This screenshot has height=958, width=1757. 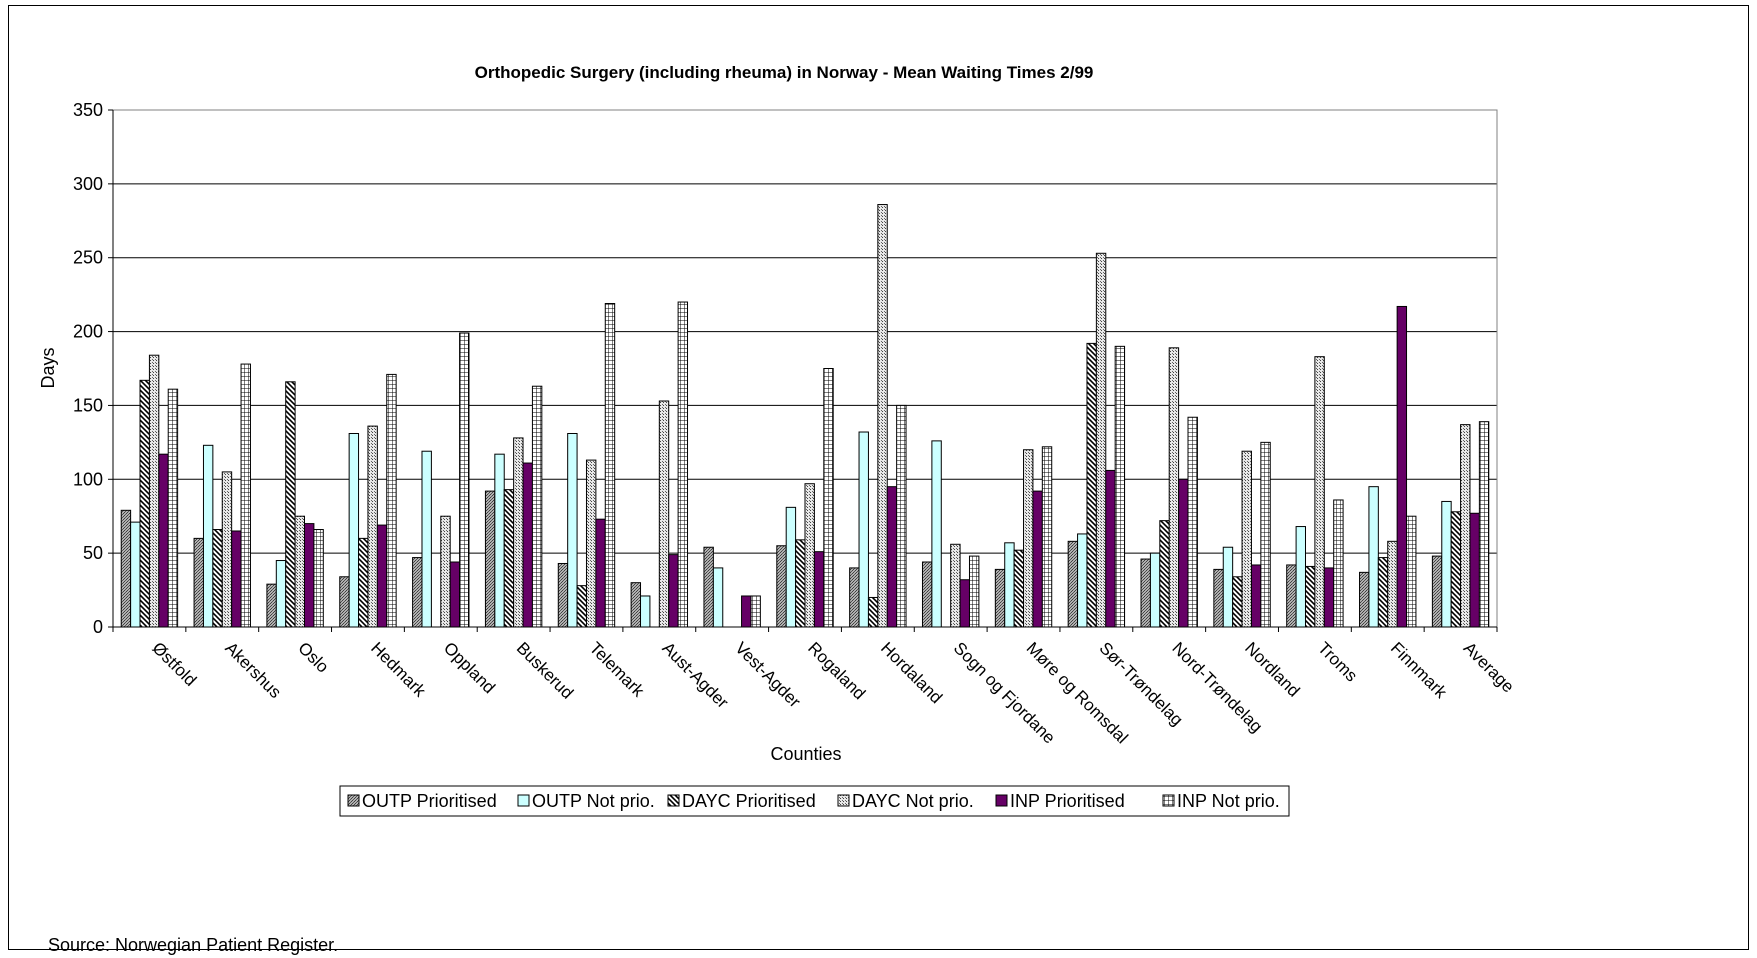 What do you see at coordinates (175, 664) in the screenshot?
I see `x-tick-label: Østfold` at bounding box center [175, 664].